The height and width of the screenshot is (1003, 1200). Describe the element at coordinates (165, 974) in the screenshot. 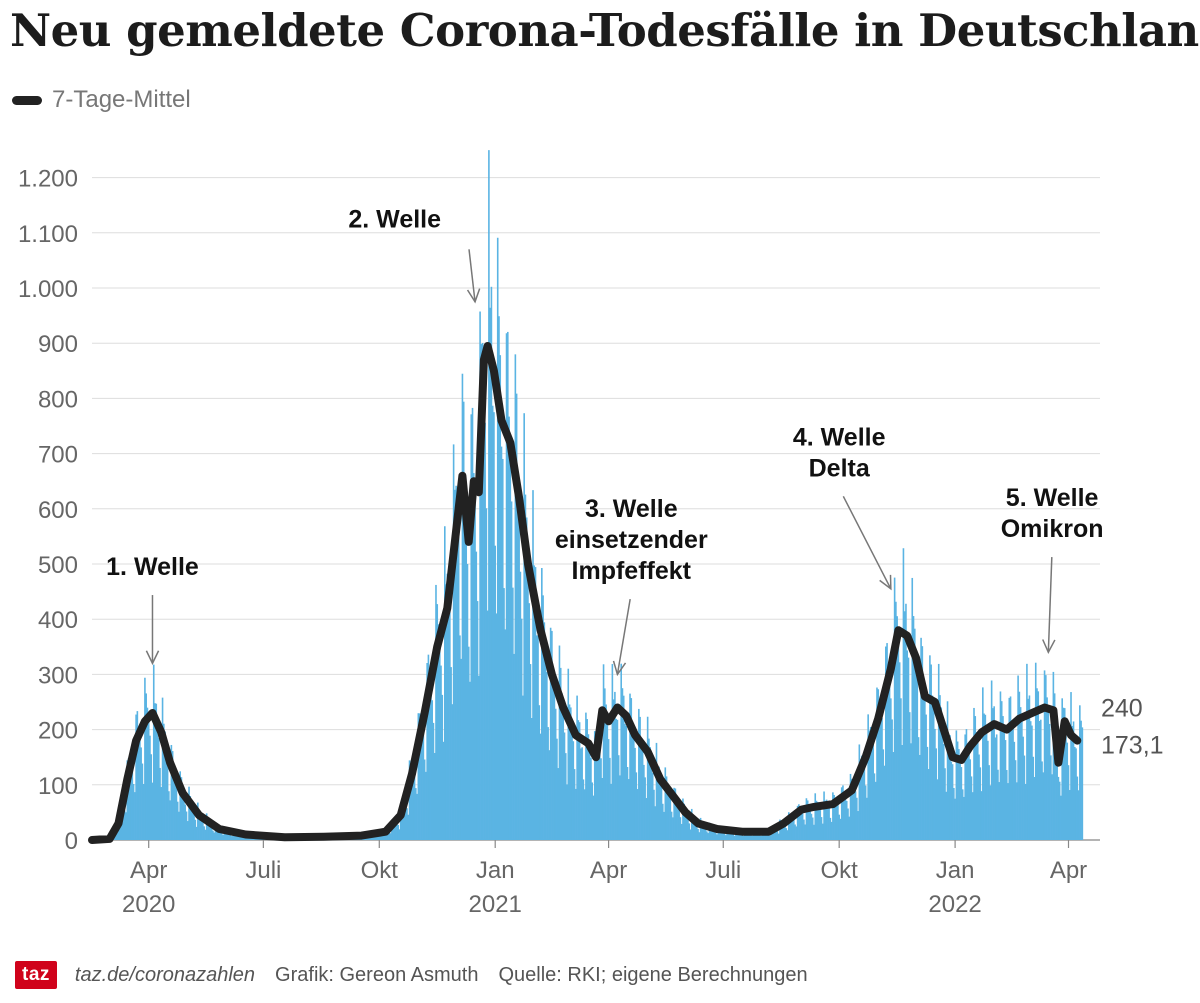

I see `source-url: taz.de/coronazahlen` at that location.